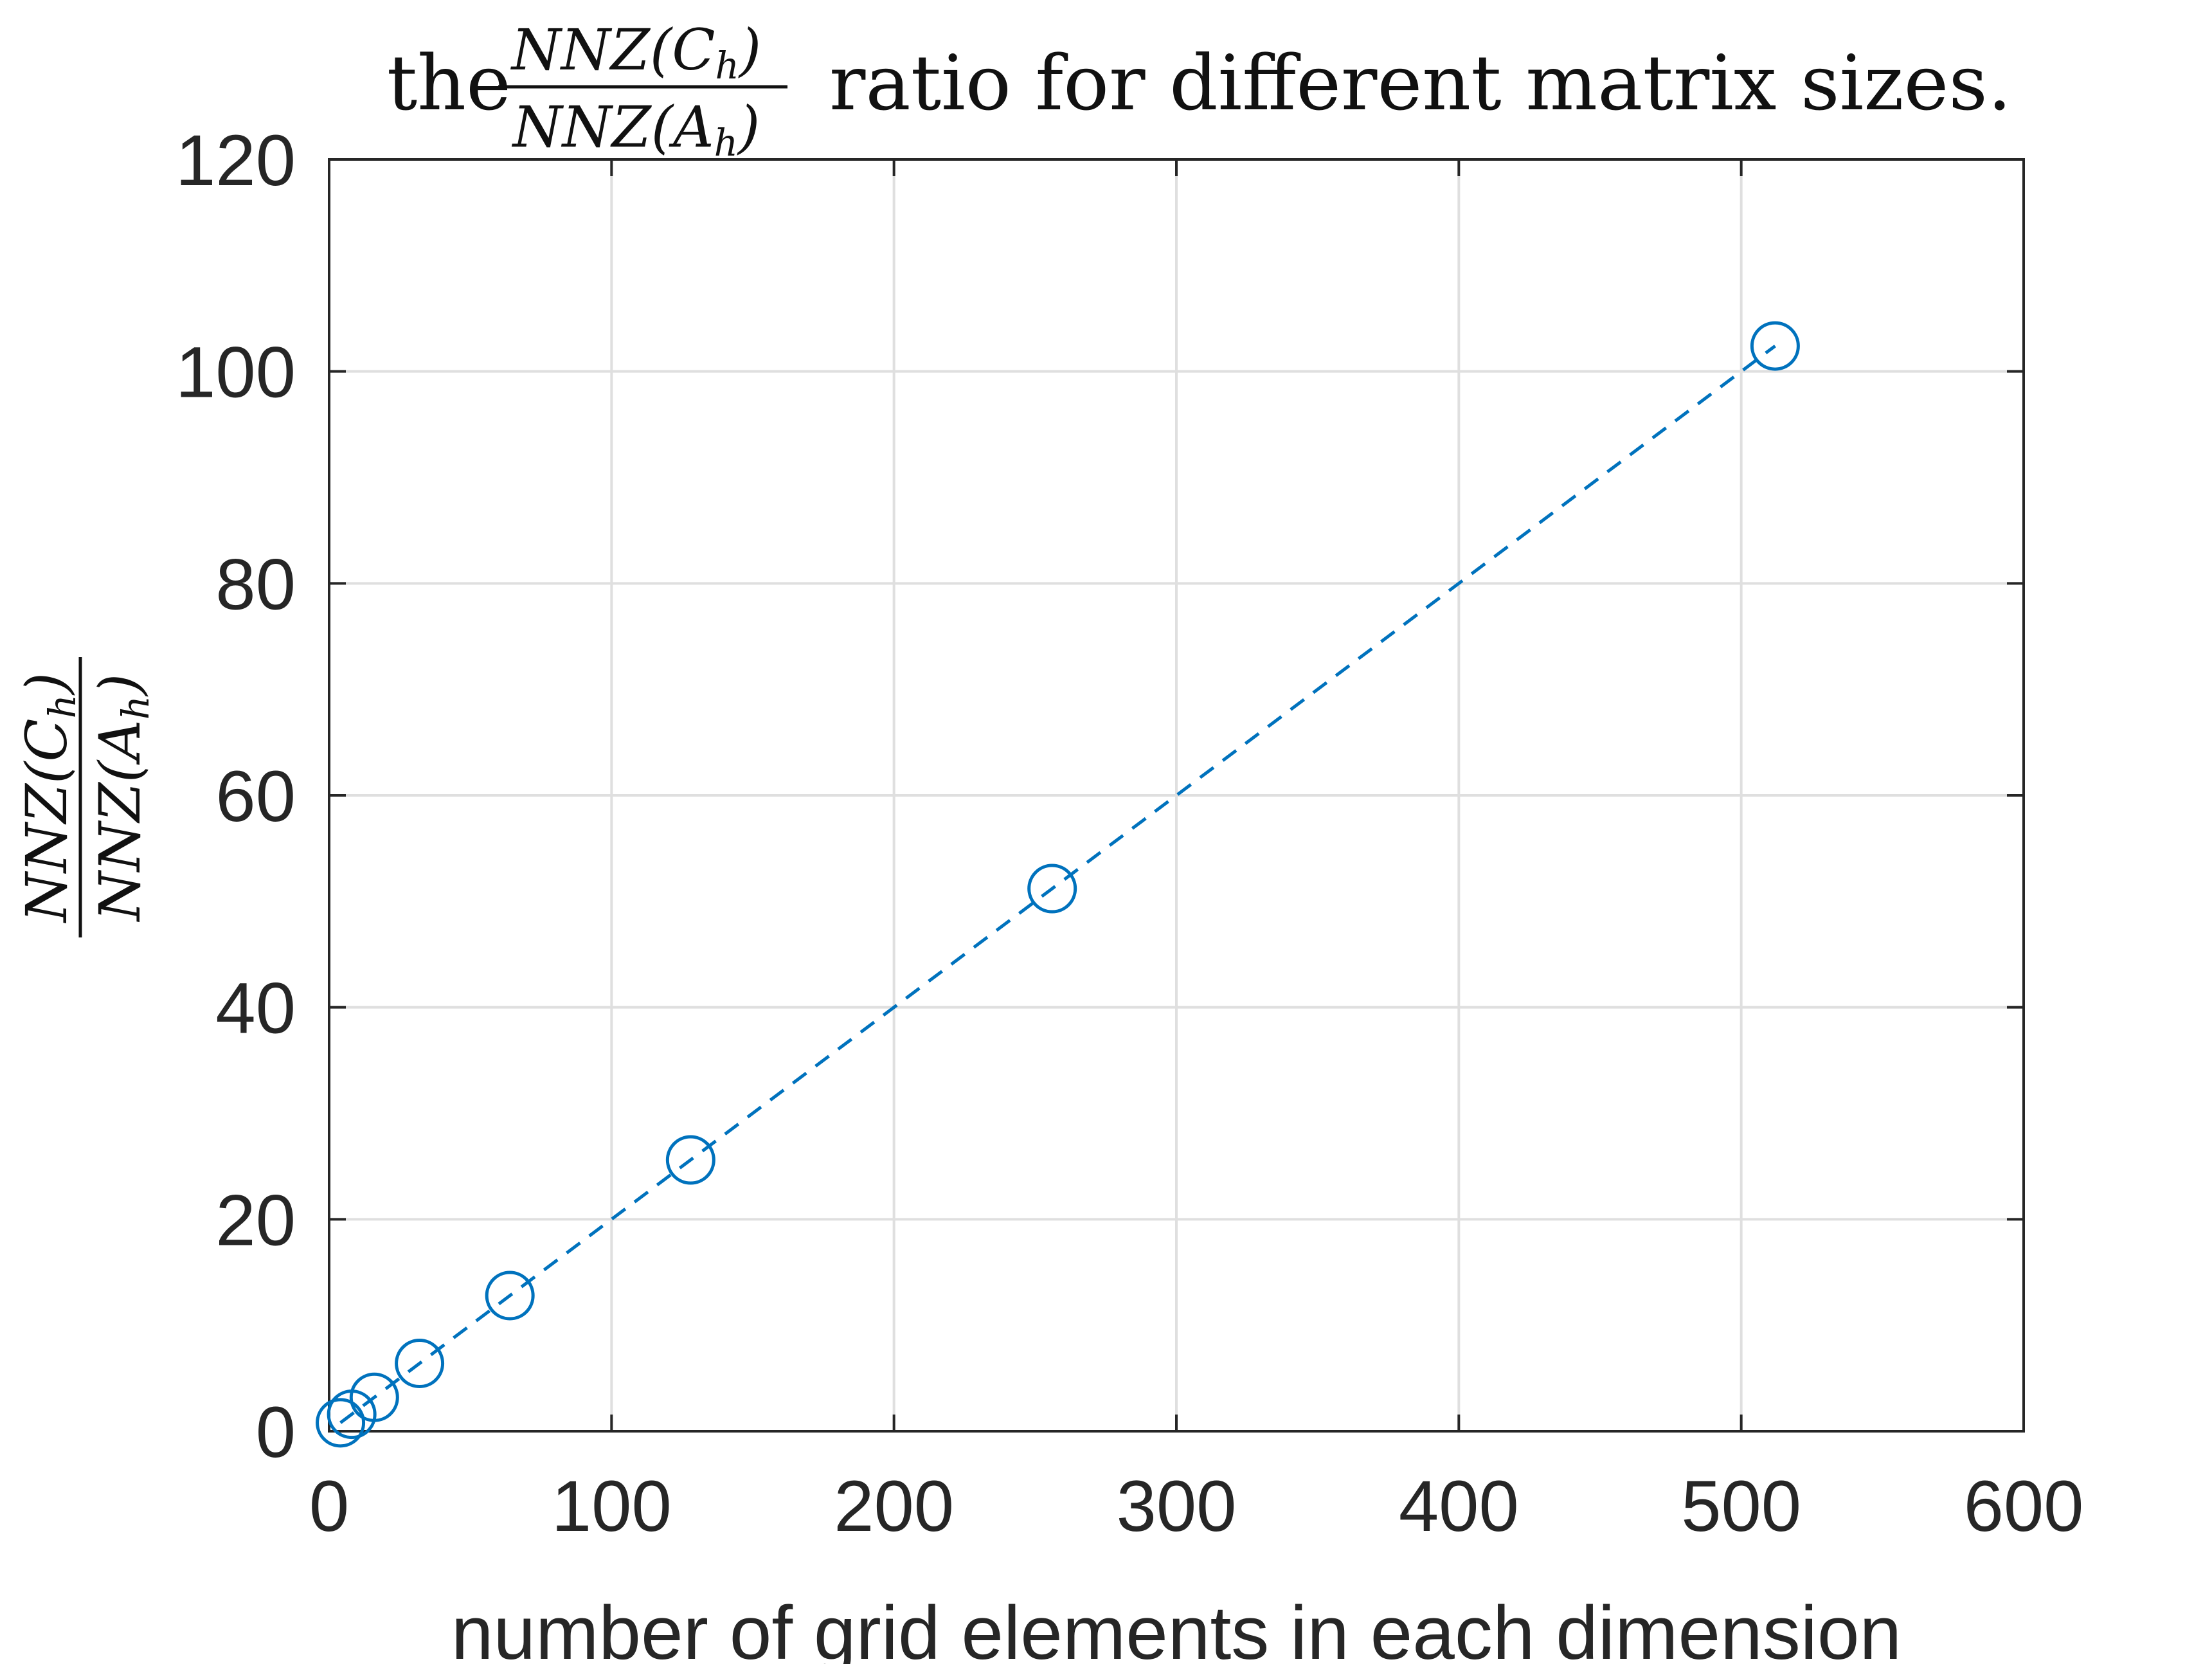 The height and width of the screenshot is (1664, 2212). What do you see at coordinates (1420, 83) in the screenshot?
I see `title-suffix: ratio for different matrix sizes.` at bounding box center [1420, 83].